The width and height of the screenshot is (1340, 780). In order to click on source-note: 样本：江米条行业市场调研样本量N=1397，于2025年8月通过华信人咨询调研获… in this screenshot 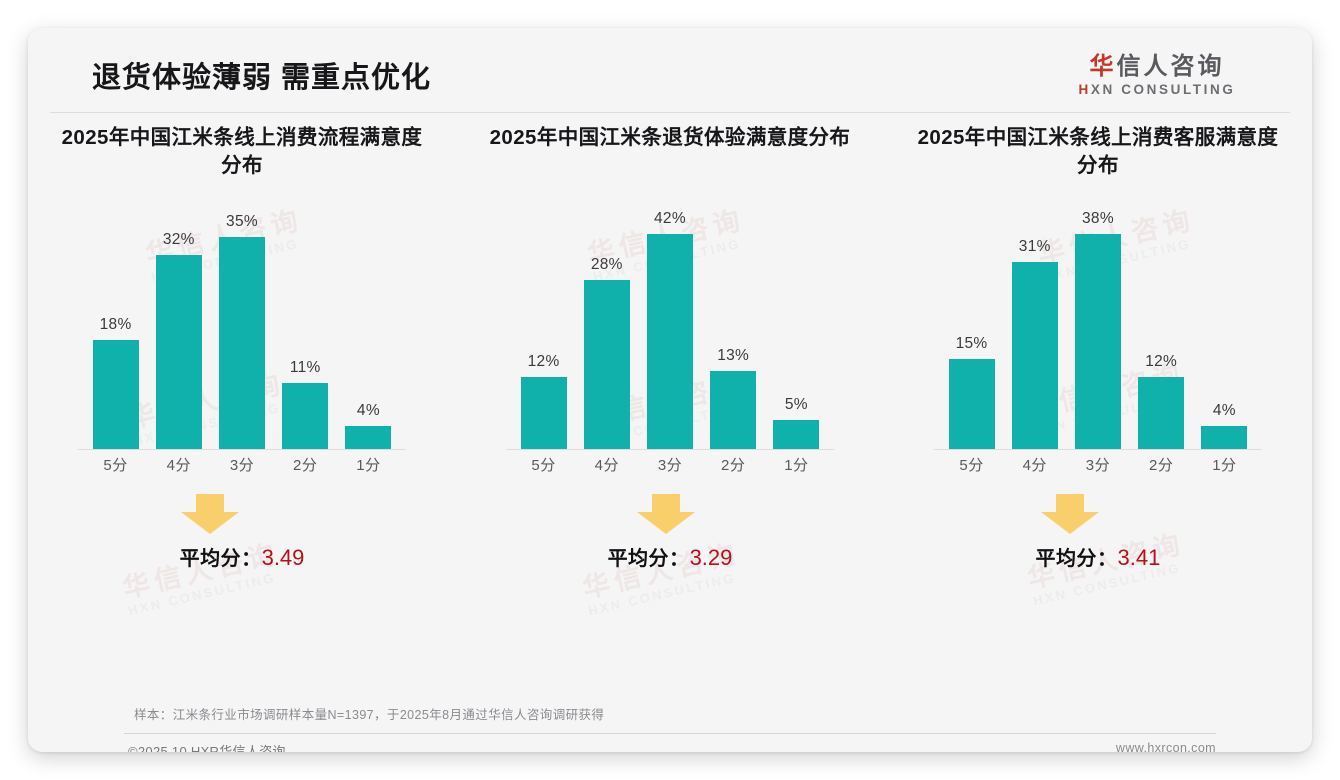, I will do `click(369, 715)`.